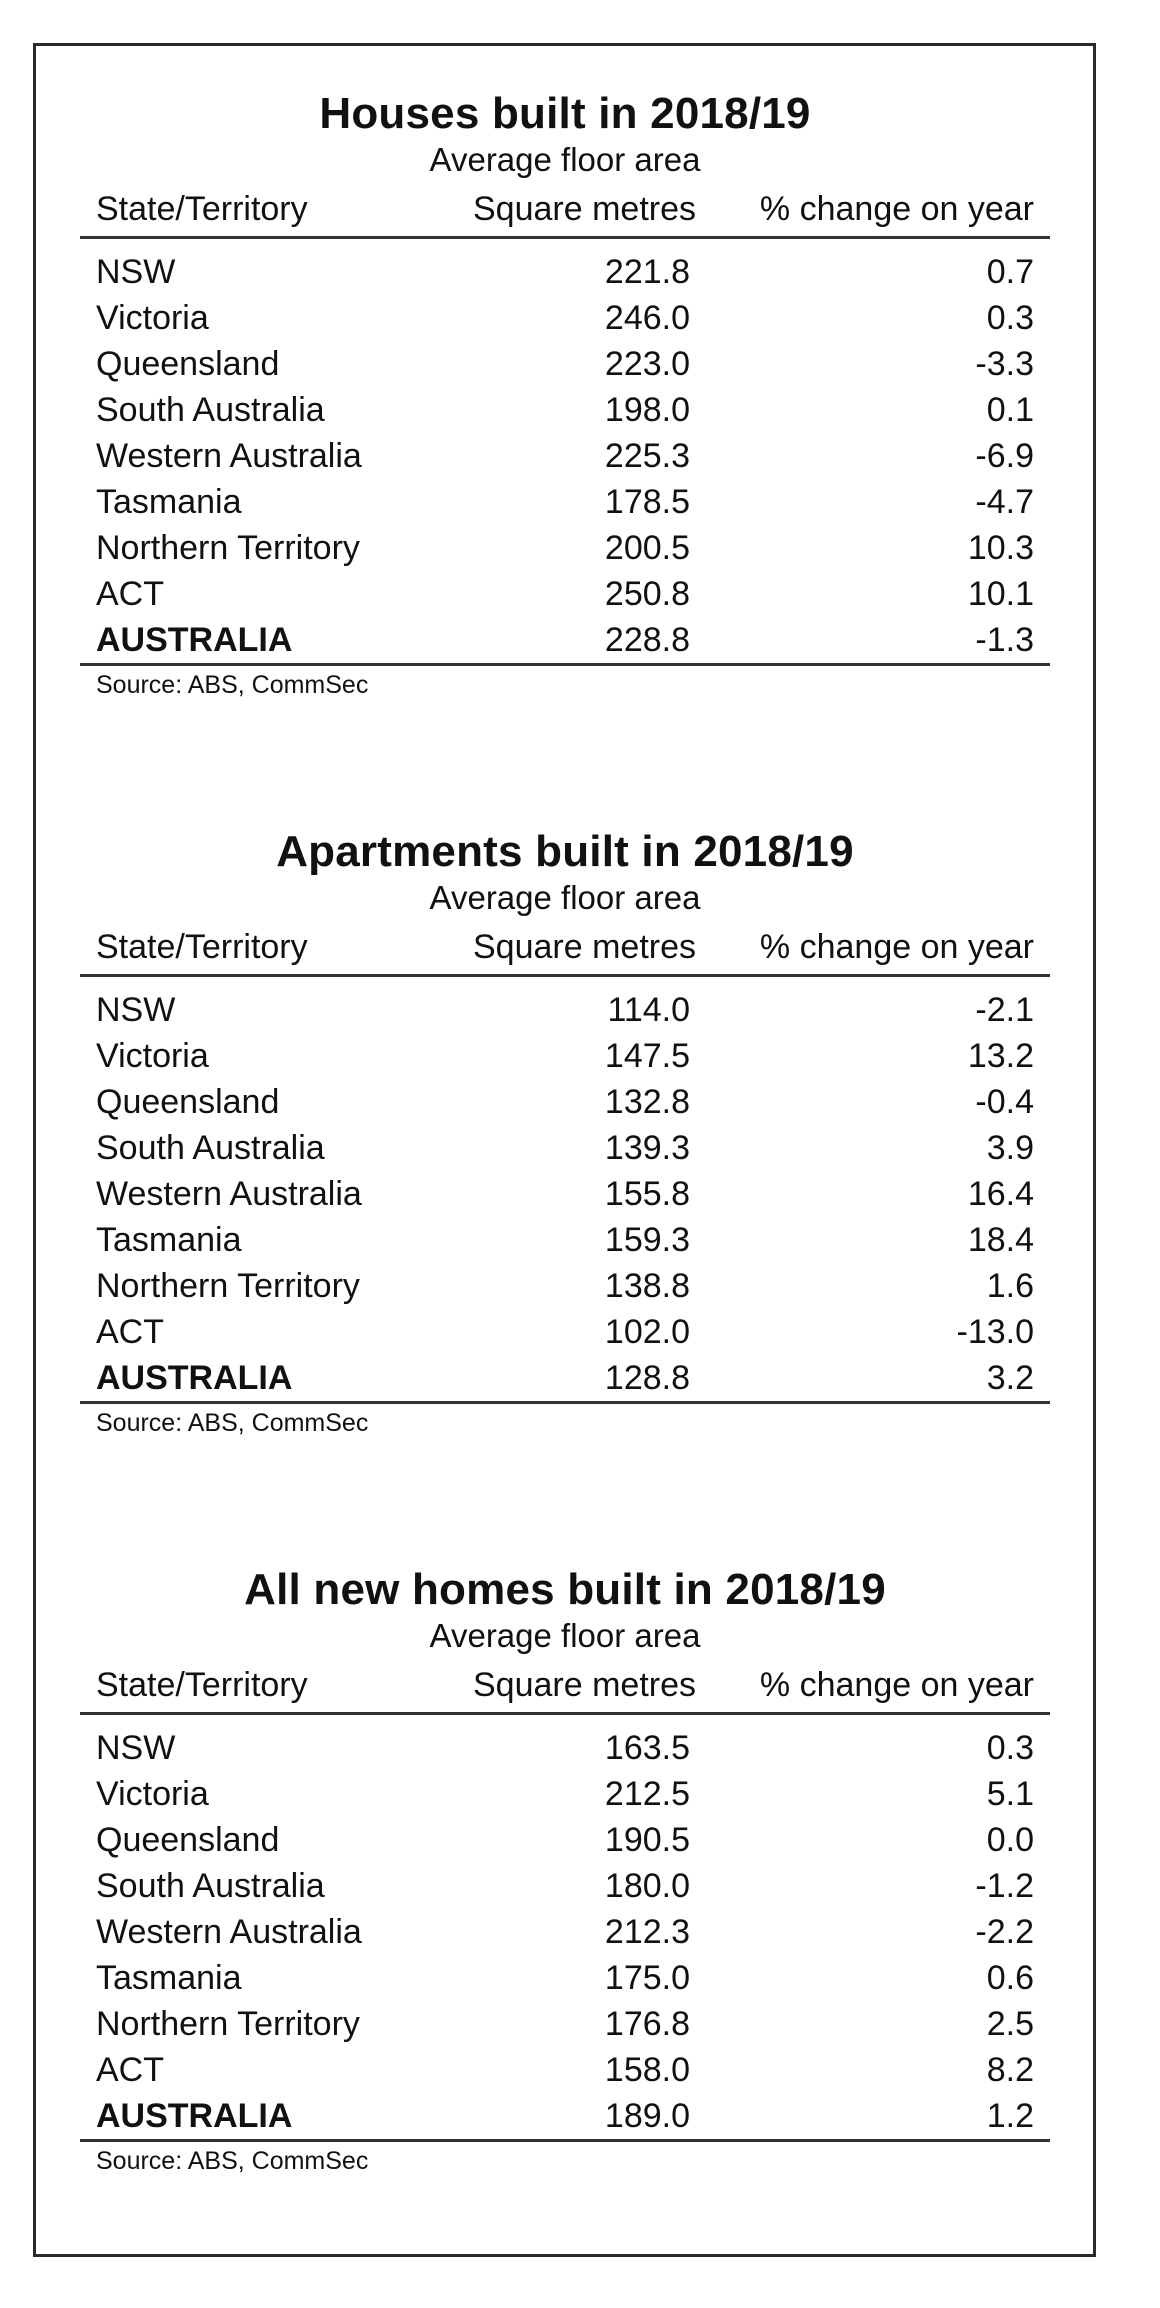 The width and height of the screenshot is (1160, 2308). Describe the element at coordinates (1004, 640) in the screenshot. I see `change-cell: -1.3` at that location.